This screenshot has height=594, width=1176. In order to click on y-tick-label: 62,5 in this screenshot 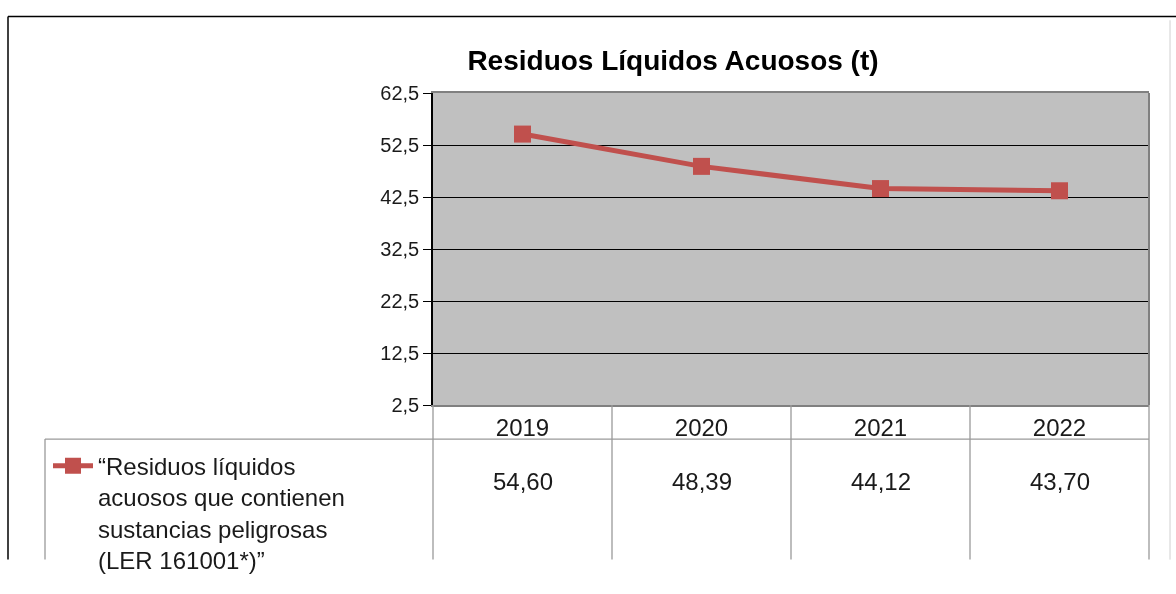, I will do `click(400, 93)`.